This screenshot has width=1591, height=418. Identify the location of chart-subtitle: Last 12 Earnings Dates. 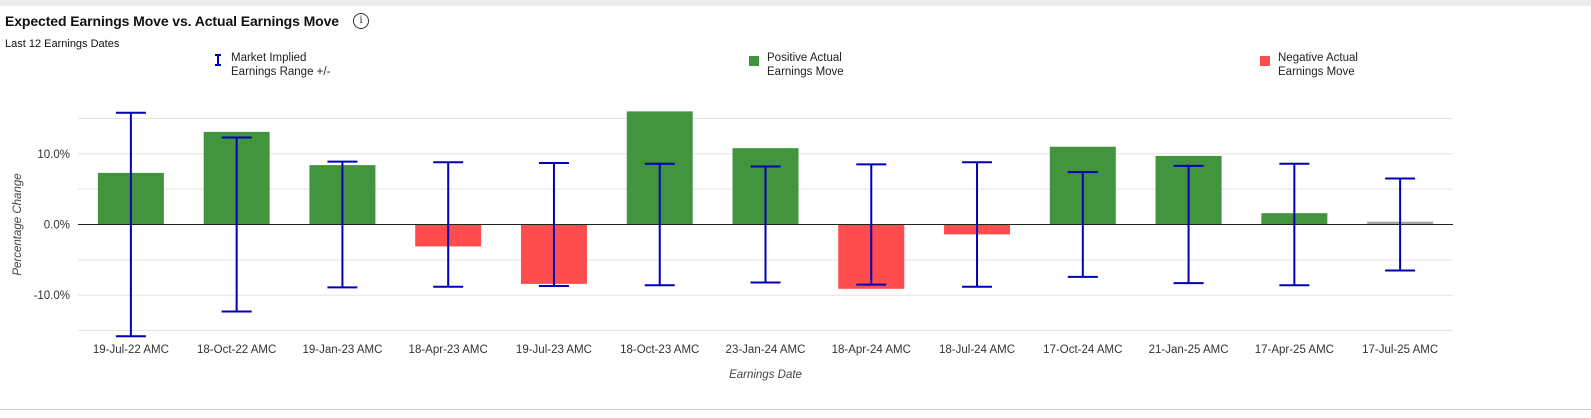
(62, 44).